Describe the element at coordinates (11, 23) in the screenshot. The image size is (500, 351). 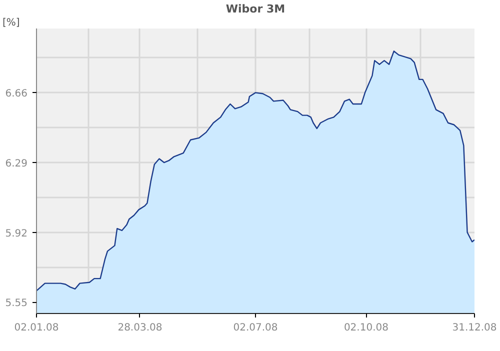
I see `y-axis-title: [%]` at that location.